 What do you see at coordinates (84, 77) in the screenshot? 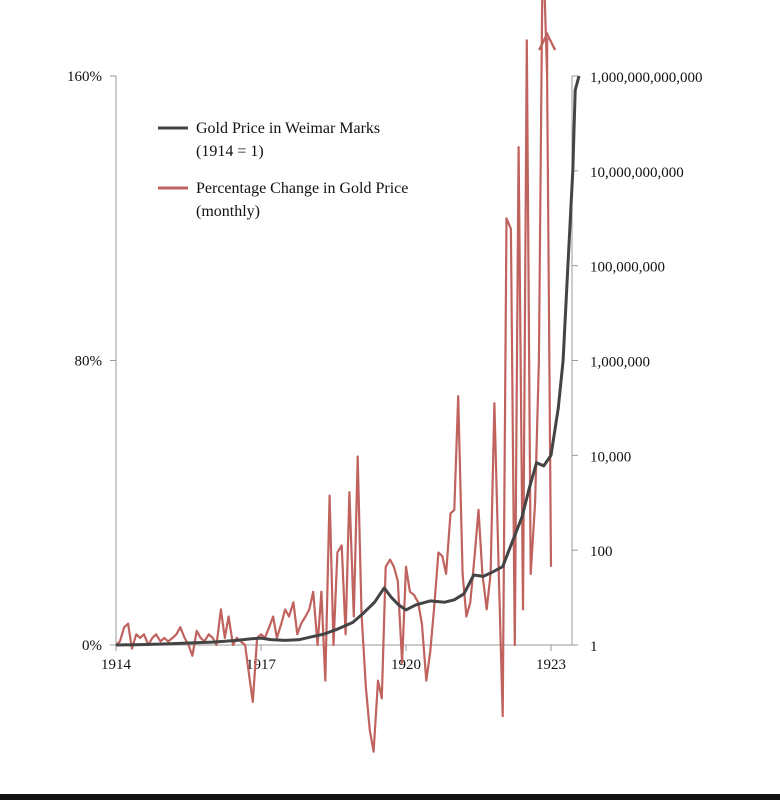
I see `left-tick-label: 160%` at bounding box center [84, 77].